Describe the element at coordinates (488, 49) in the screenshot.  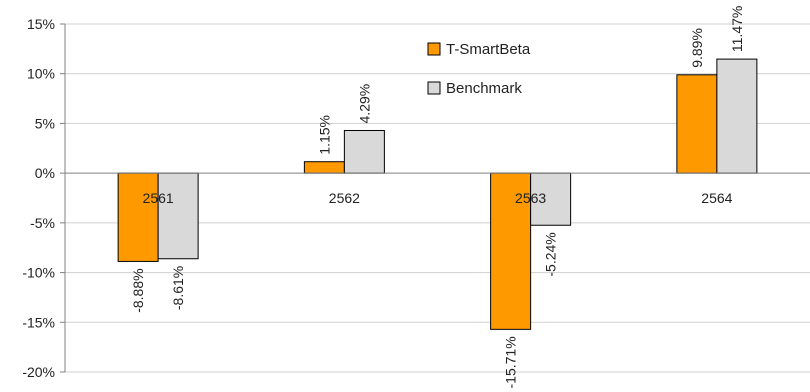
I see `legend-label-t-smartbeta: T-SmartBeta` at that location.